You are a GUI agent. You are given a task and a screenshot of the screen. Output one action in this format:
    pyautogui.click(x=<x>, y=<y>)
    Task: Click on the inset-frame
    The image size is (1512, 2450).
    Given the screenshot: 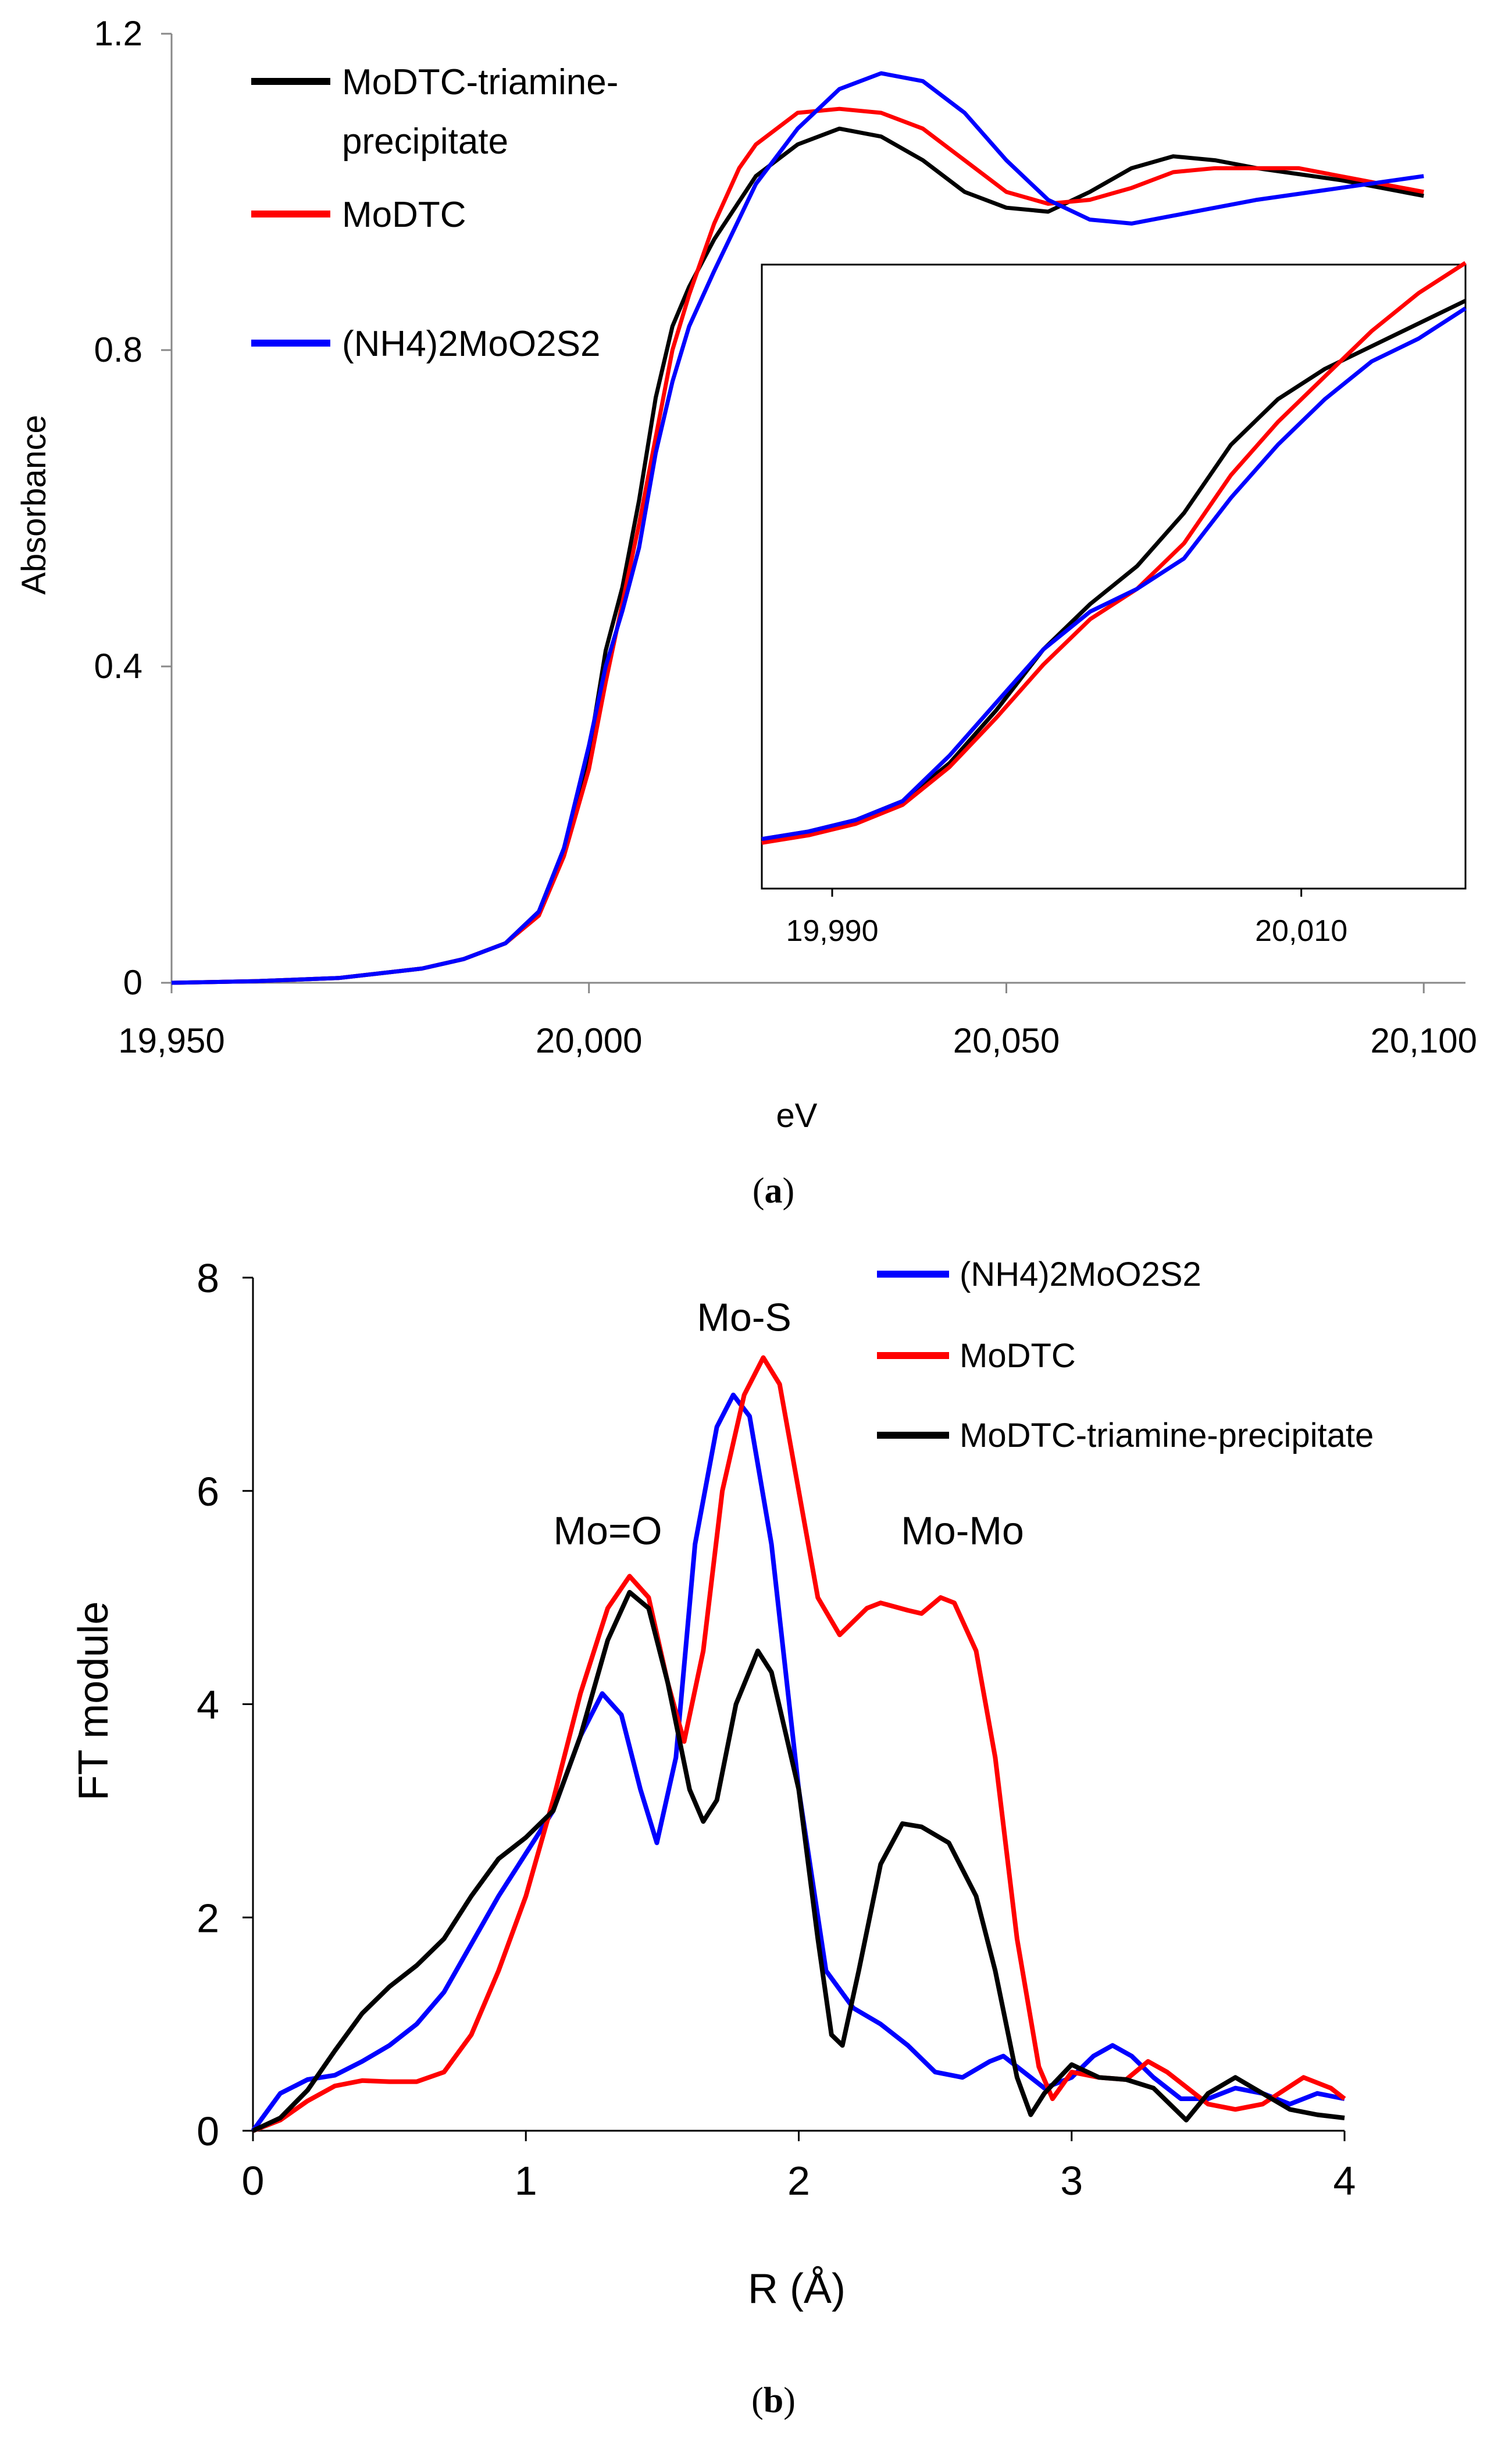 What is the action you would take?
    pyautogui.click(x=1114, y=576)
    